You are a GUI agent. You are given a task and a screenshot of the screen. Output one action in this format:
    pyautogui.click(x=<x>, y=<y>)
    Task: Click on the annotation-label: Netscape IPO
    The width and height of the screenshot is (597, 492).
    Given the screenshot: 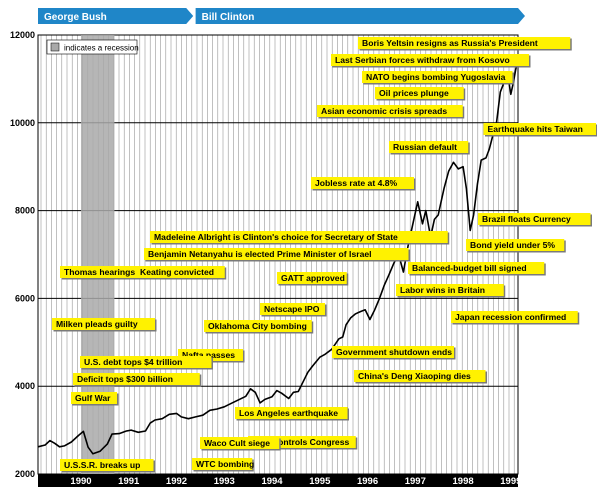 What is the action you would take?
    pyautogui.click(x=292, y=309)
    